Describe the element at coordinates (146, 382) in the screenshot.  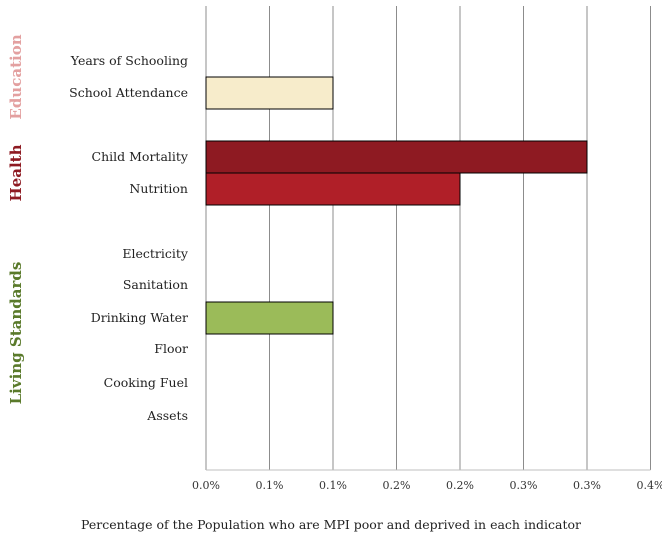
I see `category-label: Cooking Fuel` at that location.